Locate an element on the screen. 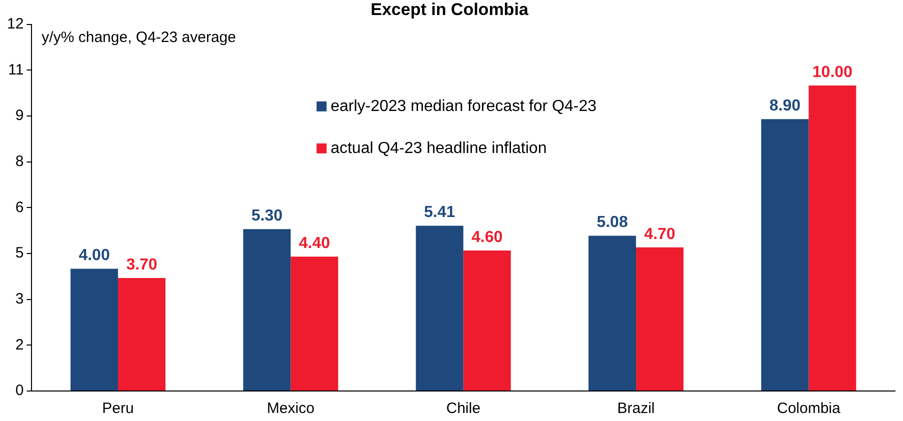 This screenshot has width=903, height=421. data-label: 8.90 is located at coordinates (785, 106).